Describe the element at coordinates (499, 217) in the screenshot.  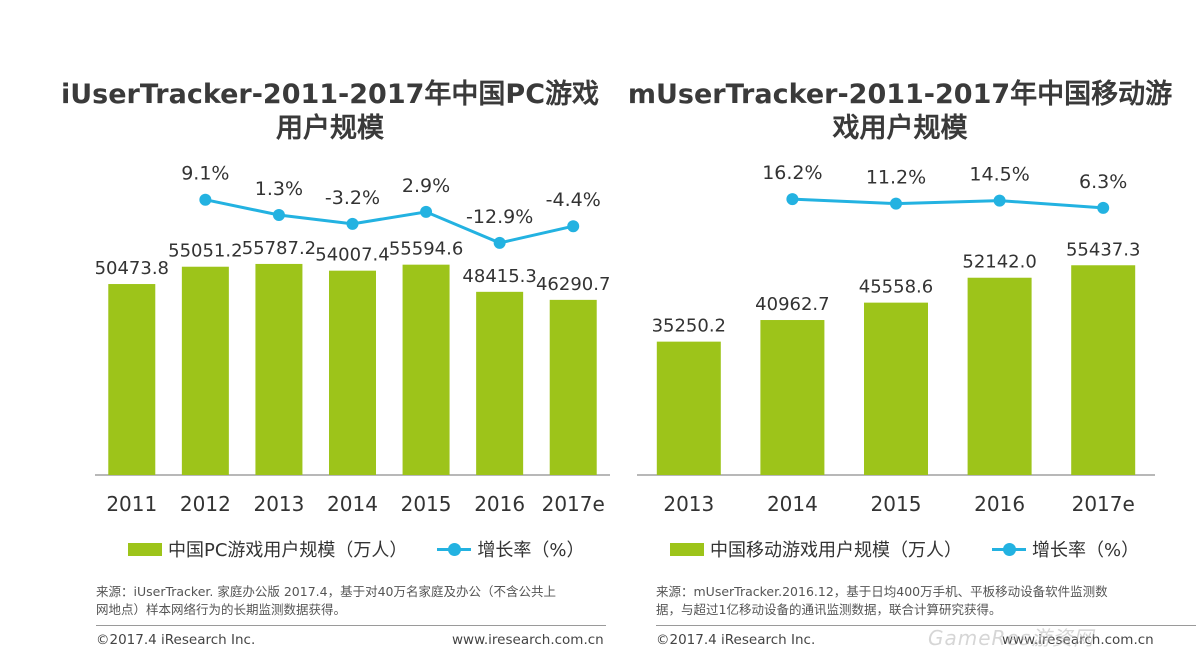
I see `growth-label: -12.9%` at that location.